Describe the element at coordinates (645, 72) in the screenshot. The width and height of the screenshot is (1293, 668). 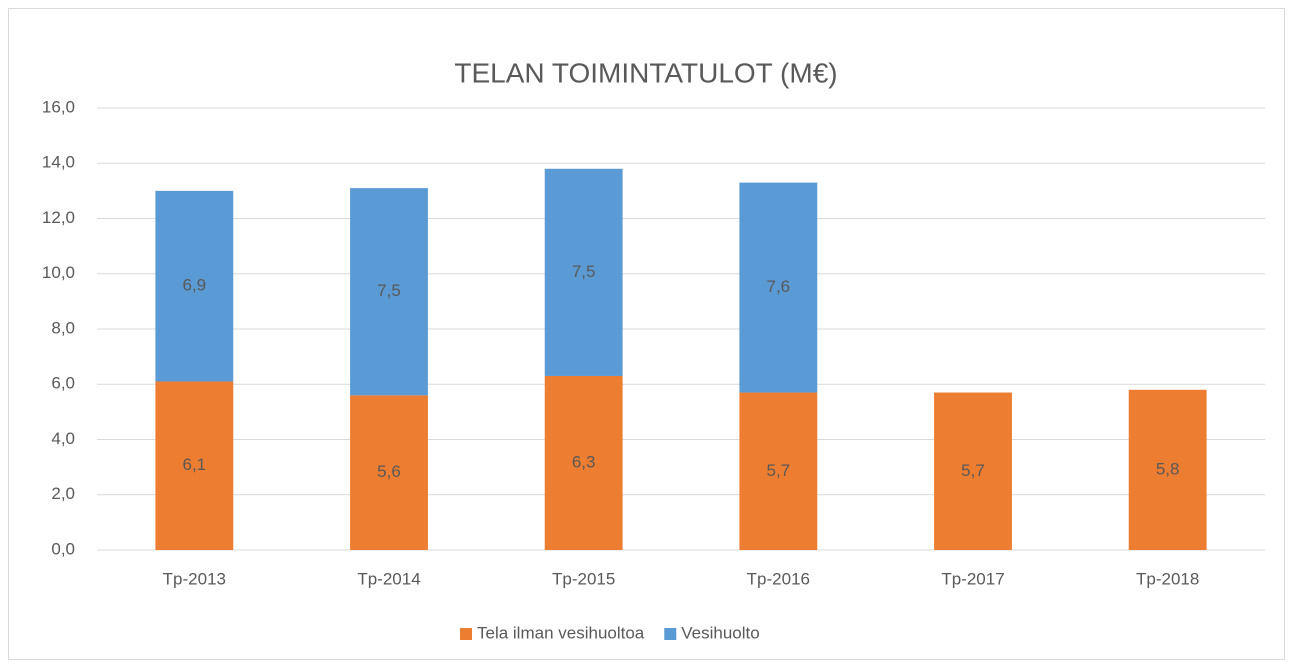
I see `chart-title: TELAN TOIMINTATULOT (M€)` at that location.